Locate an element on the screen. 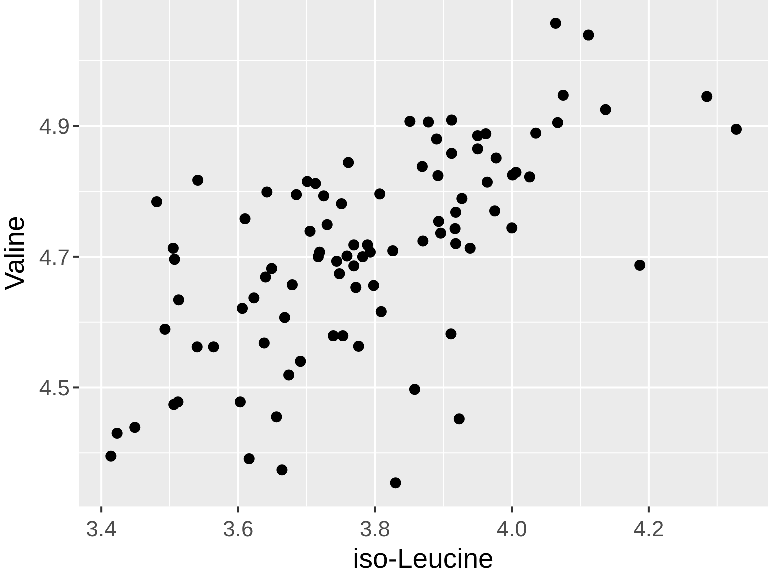  y-tick-label: 4.5 is located at coordinates (54, 388).